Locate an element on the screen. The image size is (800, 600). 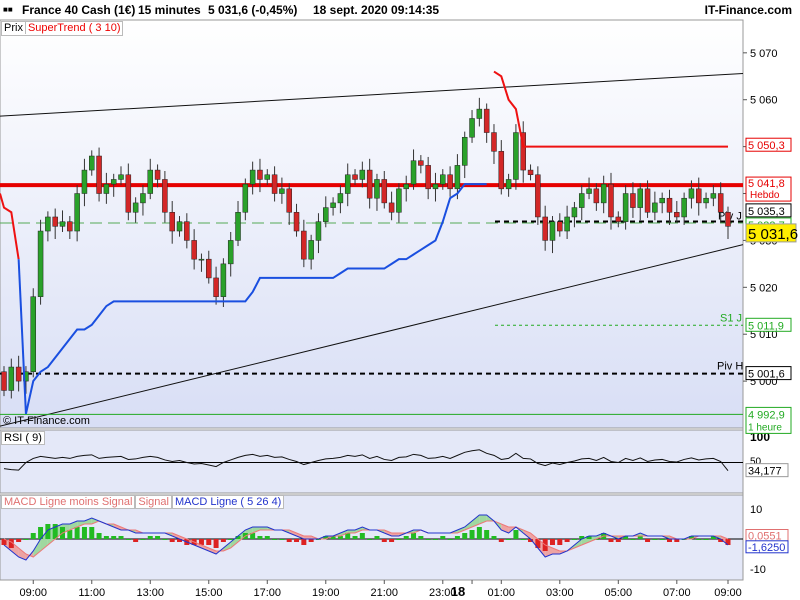
legend-macd-line: MACD Ligne ( 5 26 4) is located at coordinates (228, 502).